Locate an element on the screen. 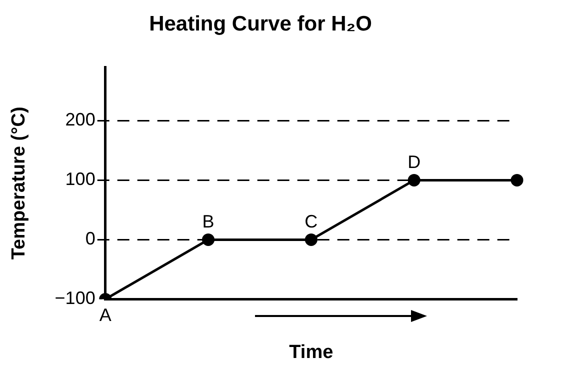  y-tick-label: 200 is located at coordinates (80, 120).